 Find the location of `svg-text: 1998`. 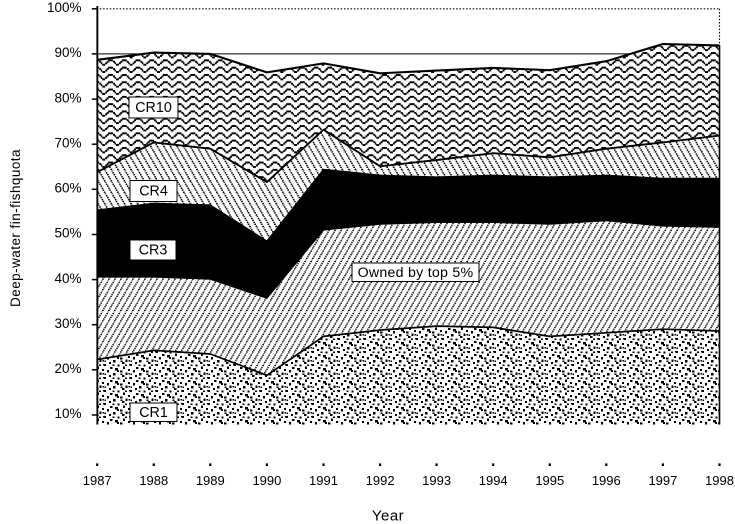

svg-text: 1998 is located at coordinates (719, 480).